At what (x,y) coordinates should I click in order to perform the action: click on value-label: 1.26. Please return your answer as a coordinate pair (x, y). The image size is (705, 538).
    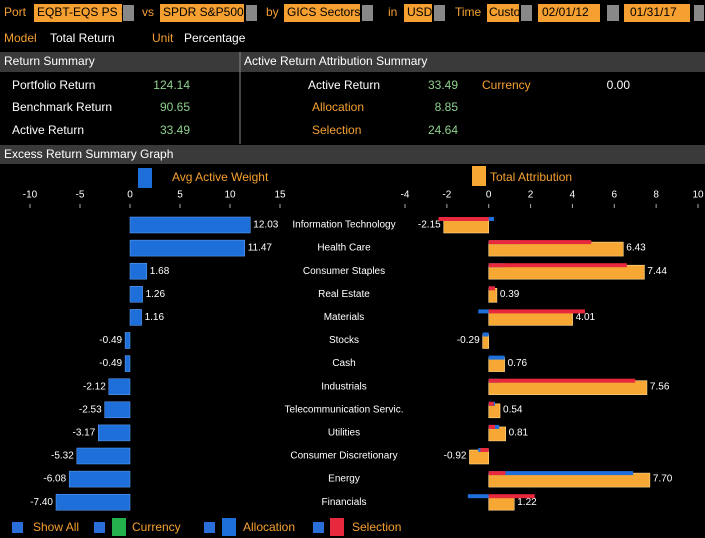
    Looking at the image, I should click on (156, 294).